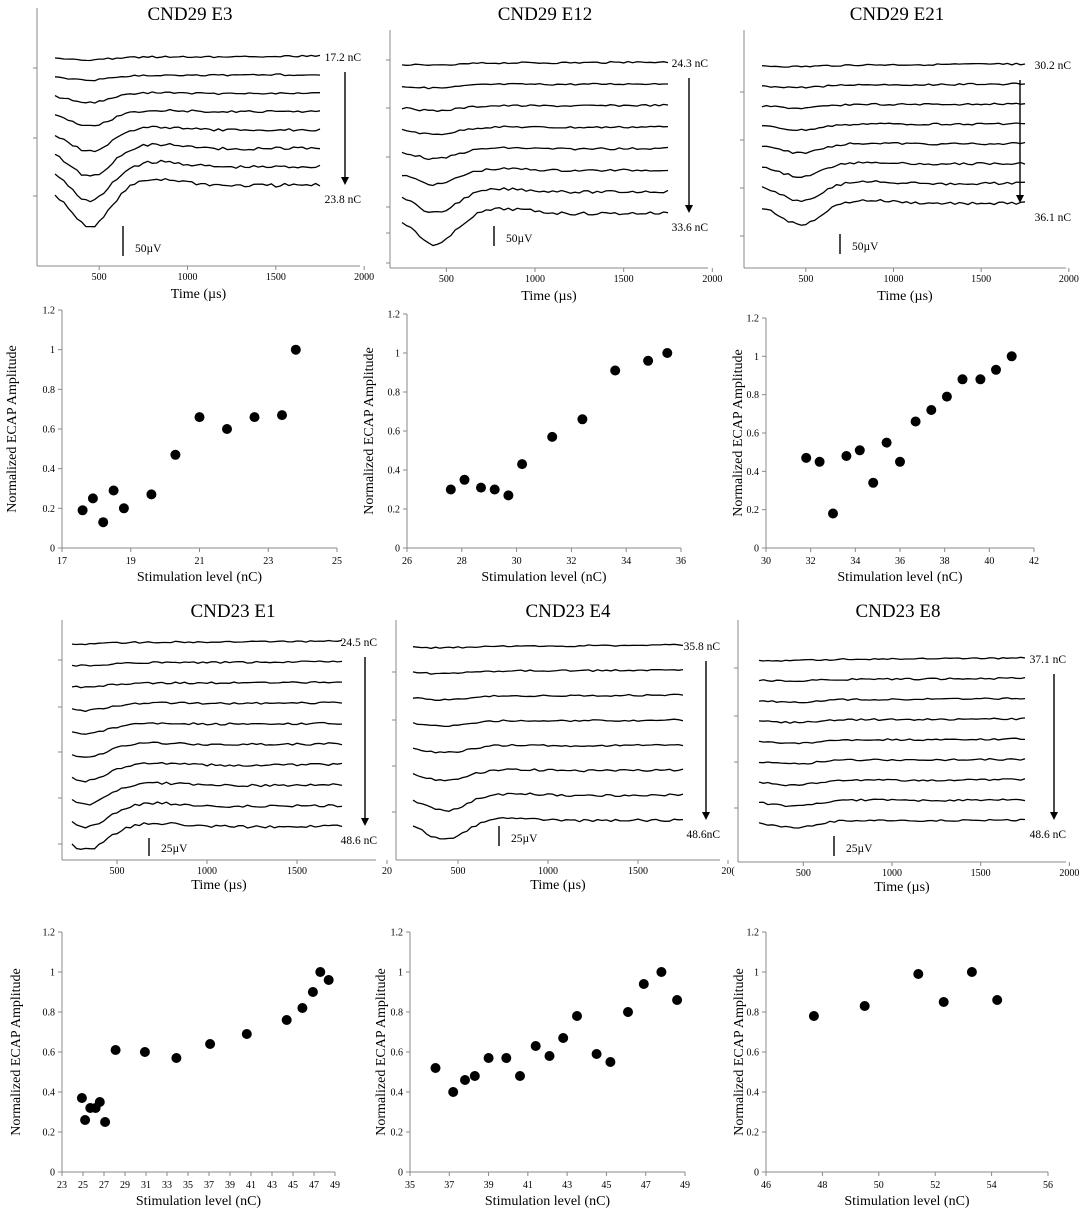 The height and width of the screenshot is (1215, 1084). I want to click on arrow-head, so click(689, 209).